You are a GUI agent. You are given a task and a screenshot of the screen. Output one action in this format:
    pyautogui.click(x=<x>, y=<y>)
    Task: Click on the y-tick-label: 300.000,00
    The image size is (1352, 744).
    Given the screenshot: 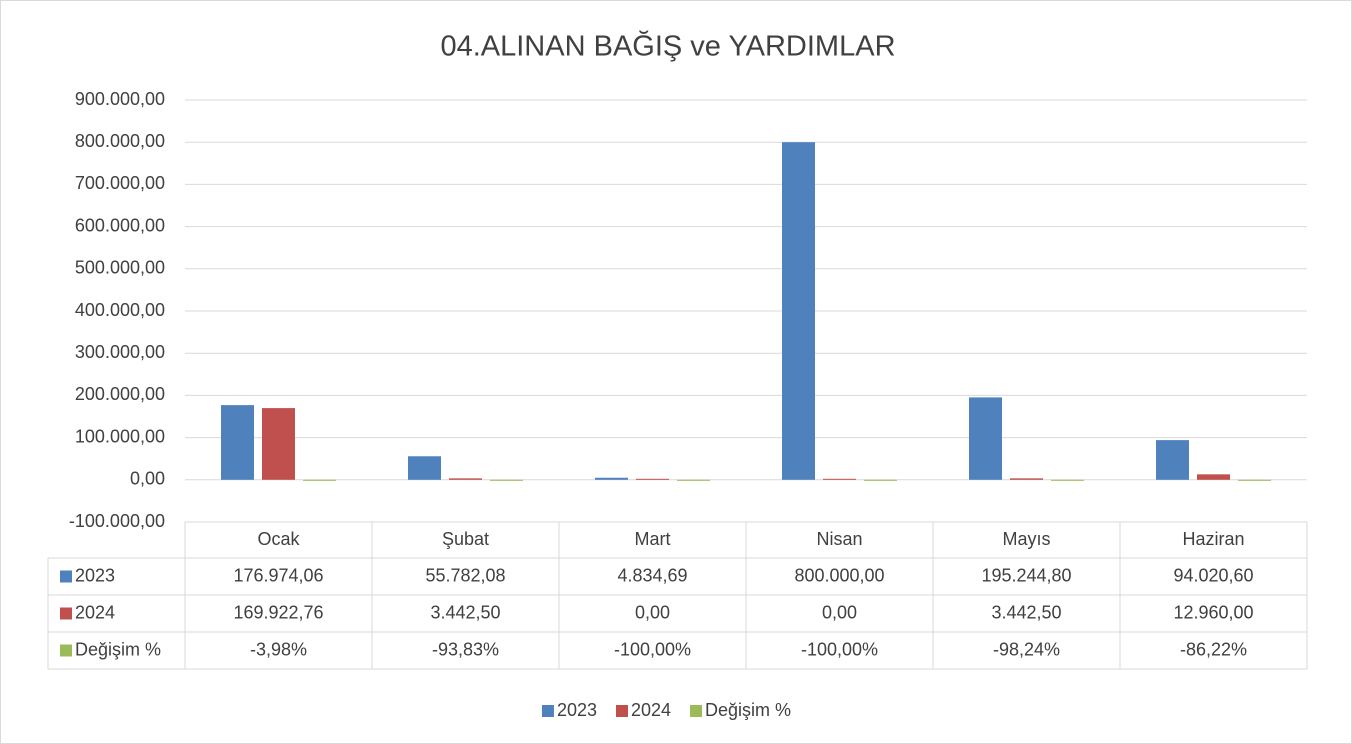 What is the action you would take?
    pyautogui.click(x=120, y=352)
    